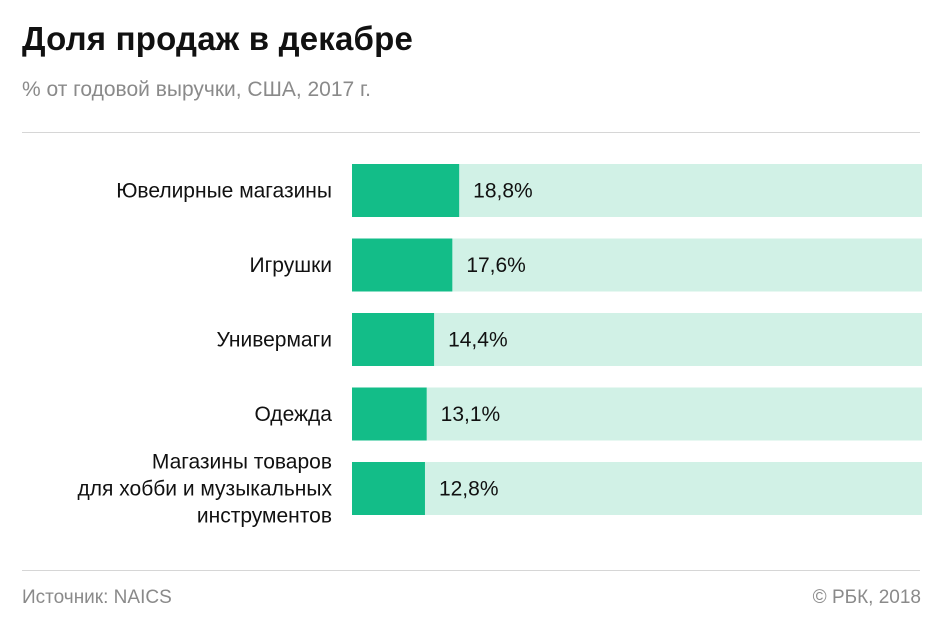  What do you see at coordinates (218, 38) in the screenshot?
I see `chart-title: Доля продаж в декабре` at bounding box center [218, 38].